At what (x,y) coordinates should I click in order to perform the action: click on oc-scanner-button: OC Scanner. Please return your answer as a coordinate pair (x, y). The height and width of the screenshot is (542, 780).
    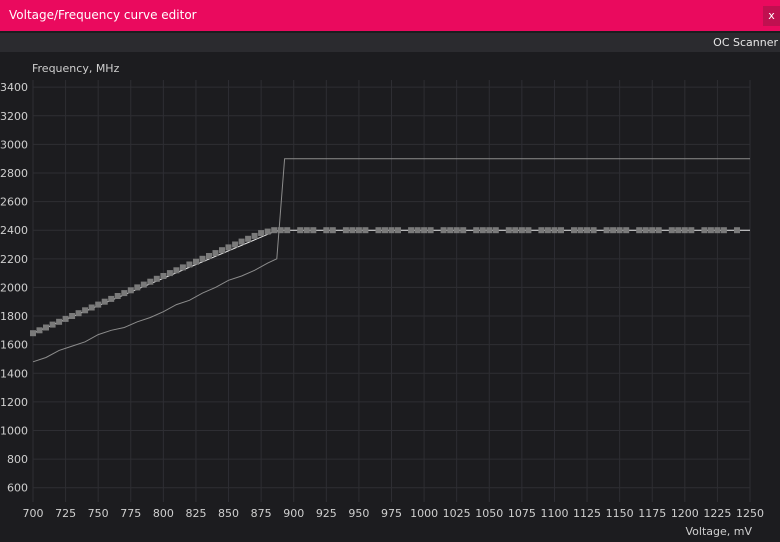
    Looking at the image, I should click on (745, 42).